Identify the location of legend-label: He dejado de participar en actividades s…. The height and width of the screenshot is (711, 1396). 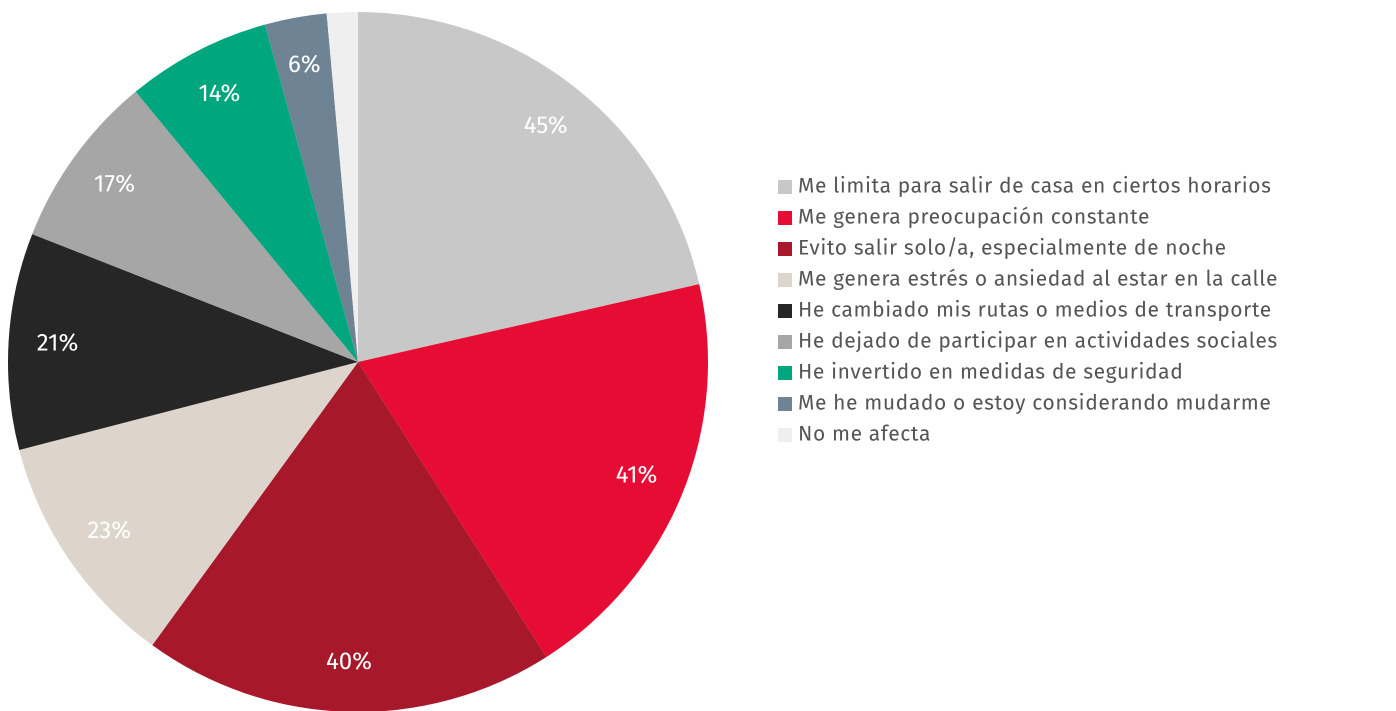
(1038, 341).